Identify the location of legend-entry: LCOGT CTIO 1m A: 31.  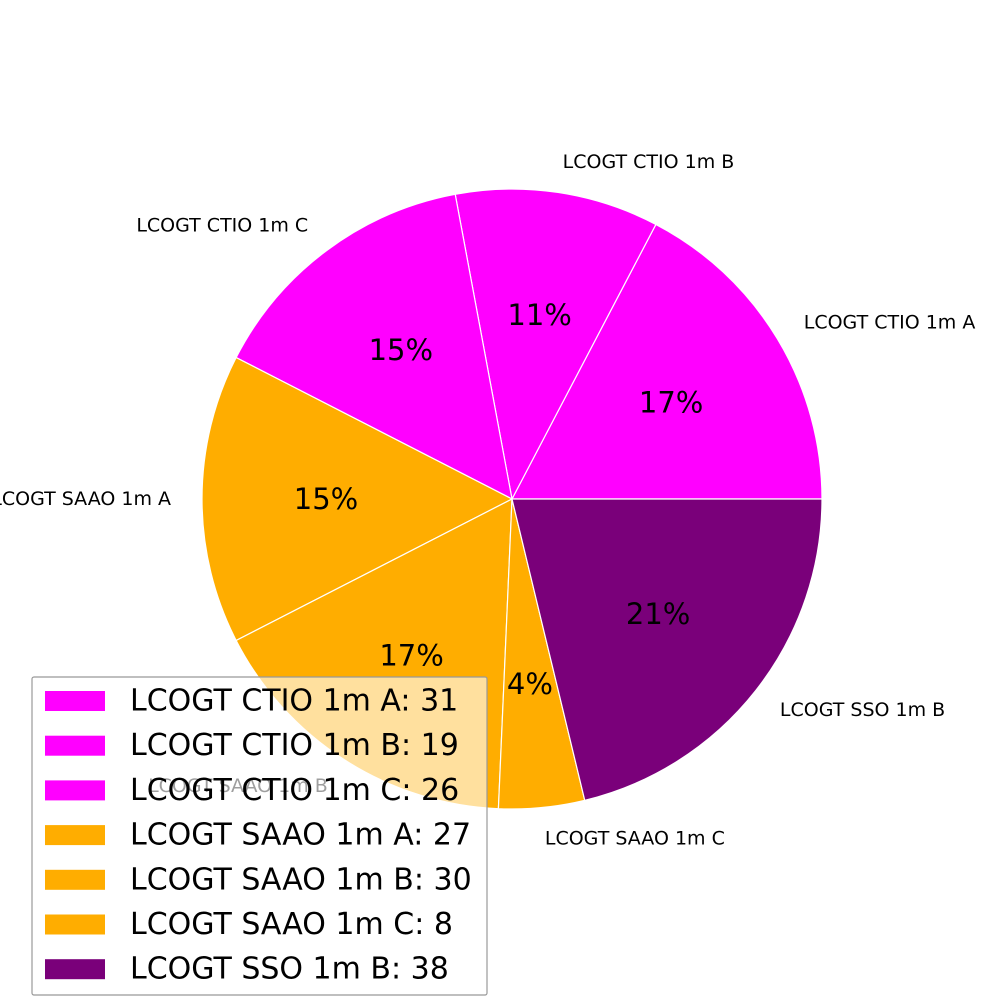
(294, 701).